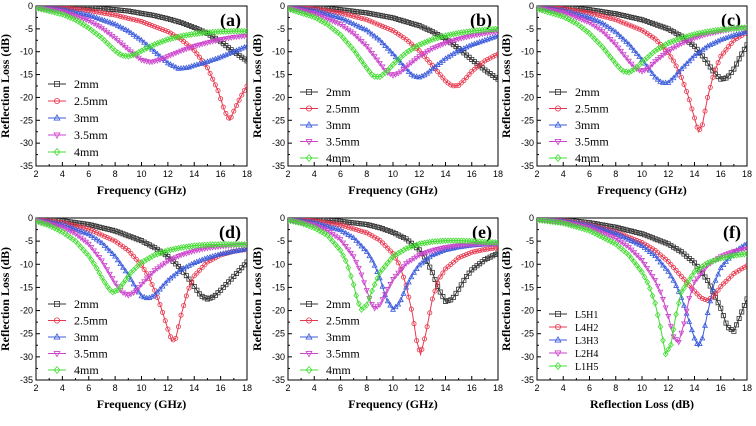 The height and width of the screenshot is (426, 756). I want to click on legend: 2mm 2.5mm 3mm 3.5mm 4mm, so click(579, 125).